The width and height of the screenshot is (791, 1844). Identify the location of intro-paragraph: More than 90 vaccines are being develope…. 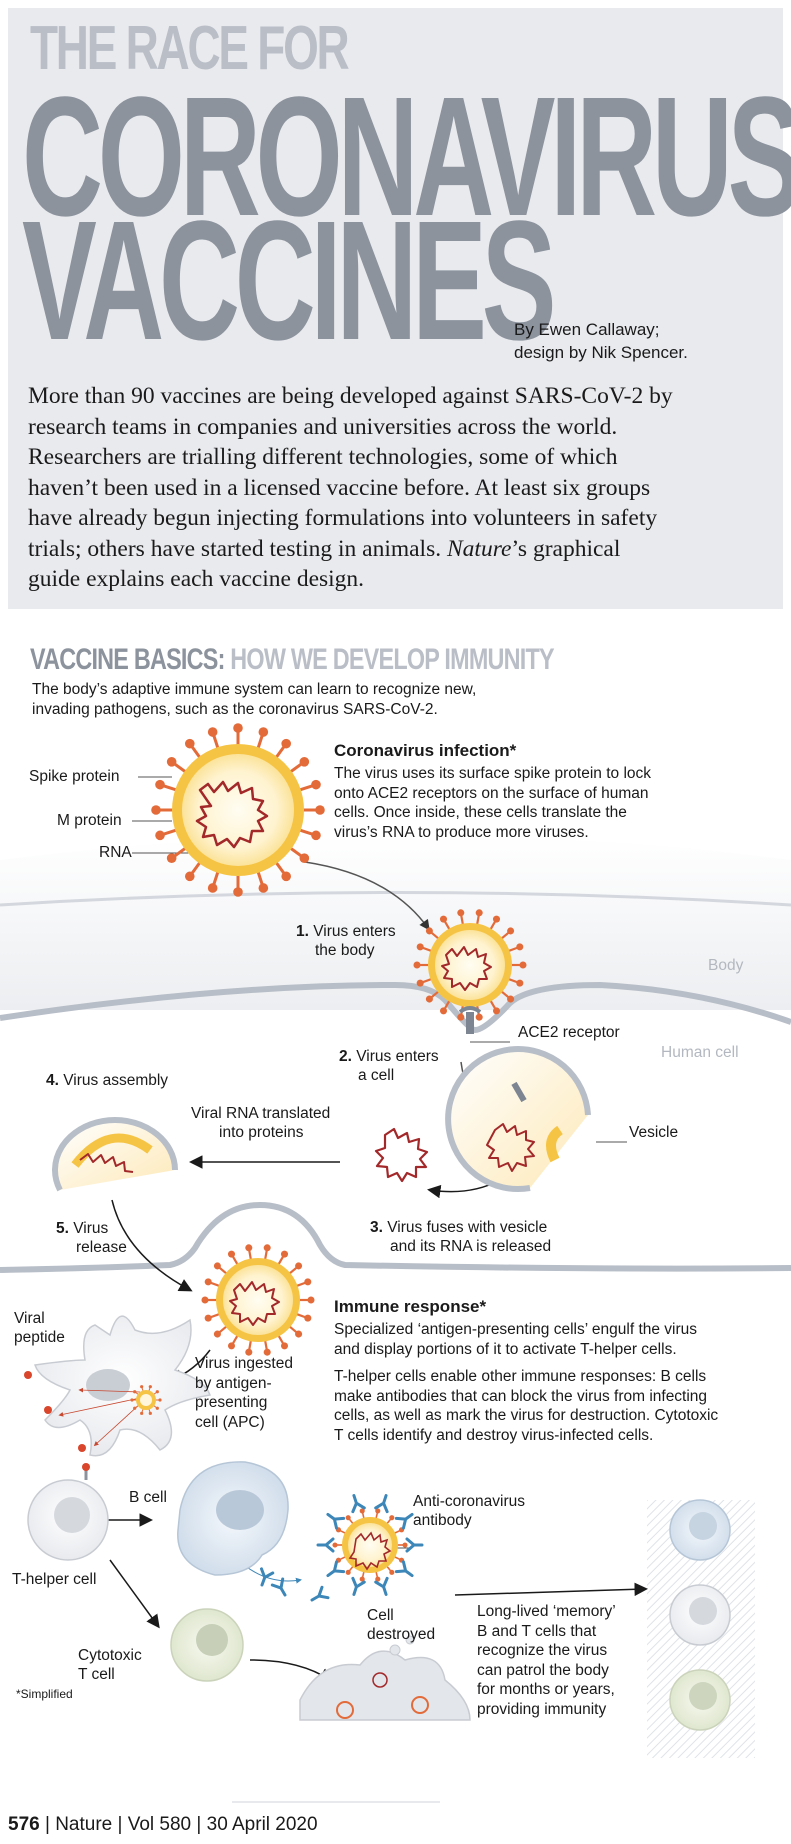
(400, 488).